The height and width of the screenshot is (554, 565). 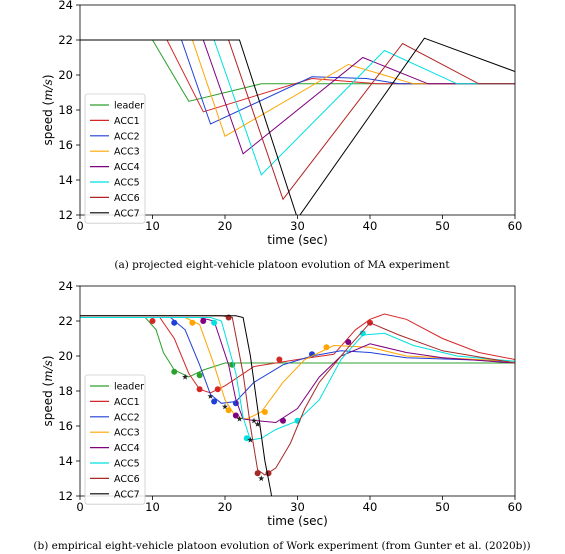 What do you see at coordinates (257, 473) in the screenshot?
I see `series-marker-acc6` at bounding box center [257, 473].